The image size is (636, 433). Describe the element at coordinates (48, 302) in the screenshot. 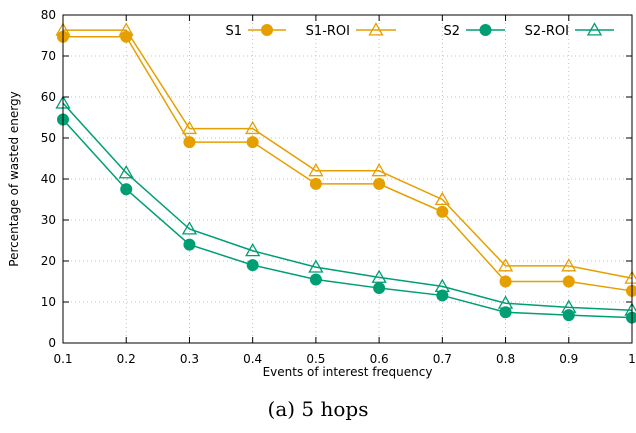

I see `y-tick-label: 10` at that location.